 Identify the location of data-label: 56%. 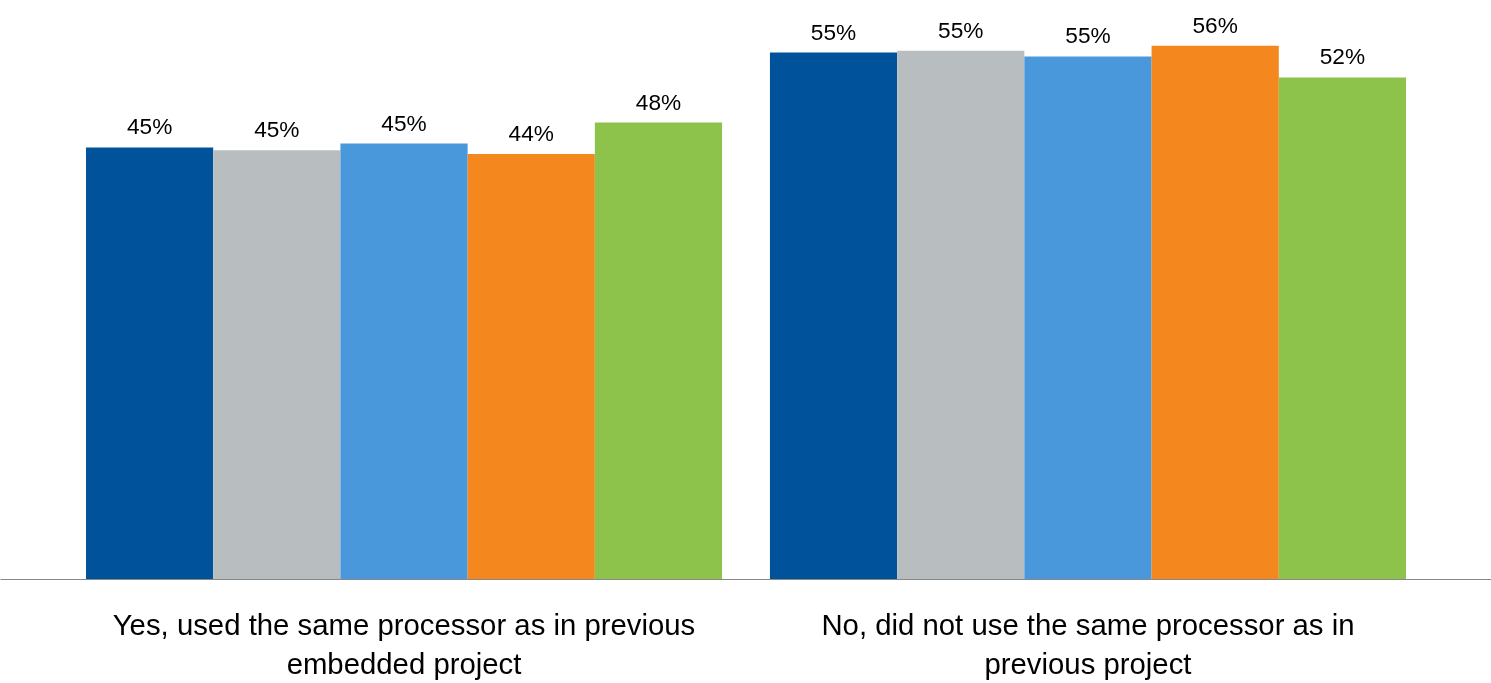
(1215, 24).